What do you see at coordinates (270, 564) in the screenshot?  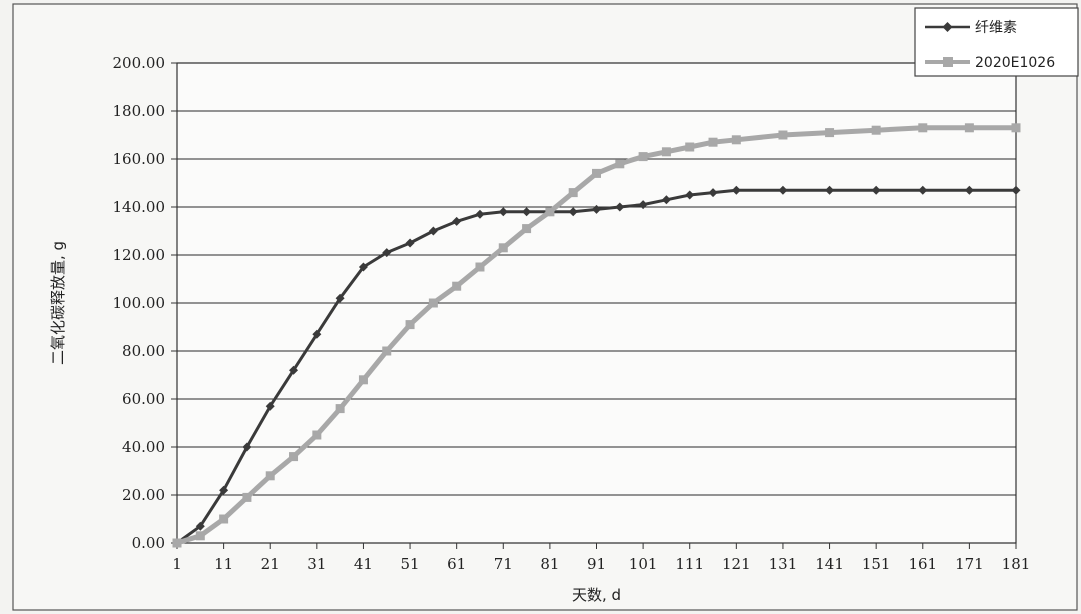 I see `x-tick-label: 21` at bounding box center [270, 564].